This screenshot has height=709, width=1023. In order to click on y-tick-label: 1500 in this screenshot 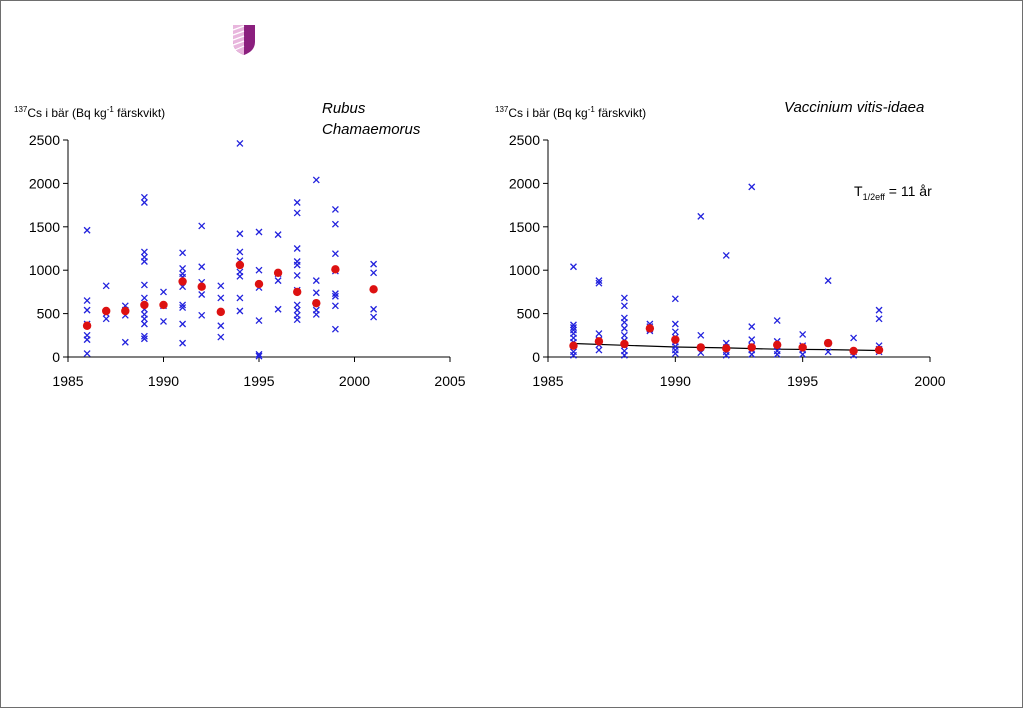, I will do `click(44, 227)`.